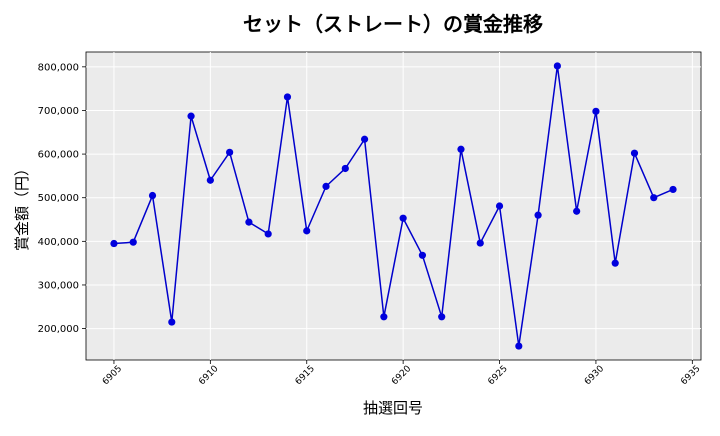 The image size is (720, 436). I want to click on x-tick-label: 6920, so click(401, 375).